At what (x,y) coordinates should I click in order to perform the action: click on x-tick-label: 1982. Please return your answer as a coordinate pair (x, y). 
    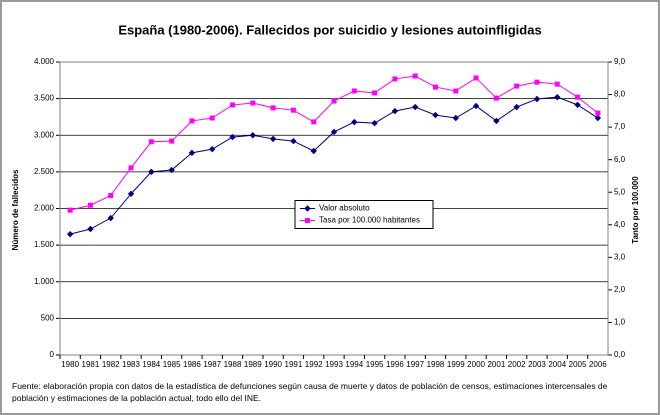
    Looking at the image, I should click on (111, 364).